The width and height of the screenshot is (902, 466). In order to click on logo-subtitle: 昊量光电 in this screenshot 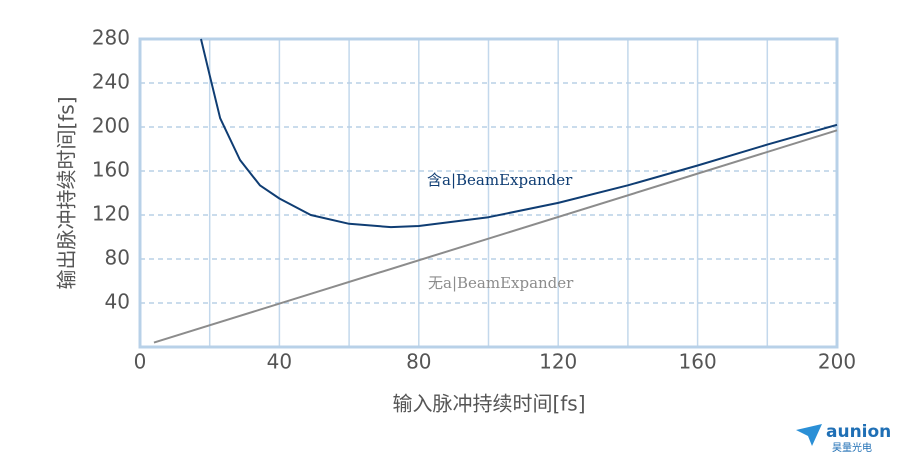, I will do `click(852, 447)`.